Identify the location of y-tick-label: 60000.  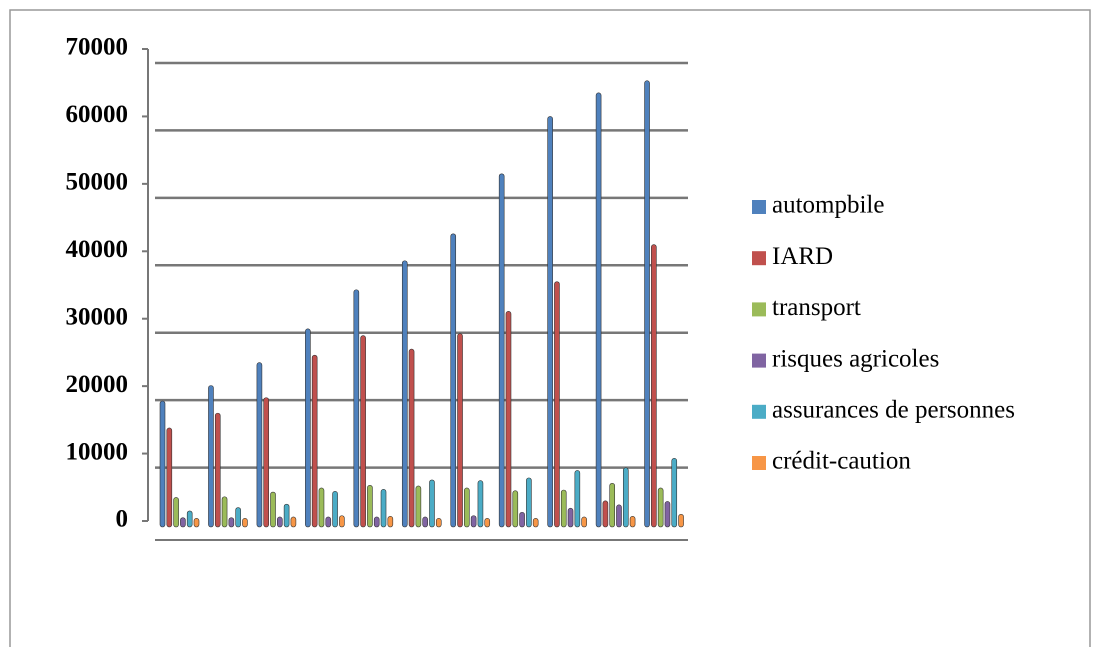
(97, 114).